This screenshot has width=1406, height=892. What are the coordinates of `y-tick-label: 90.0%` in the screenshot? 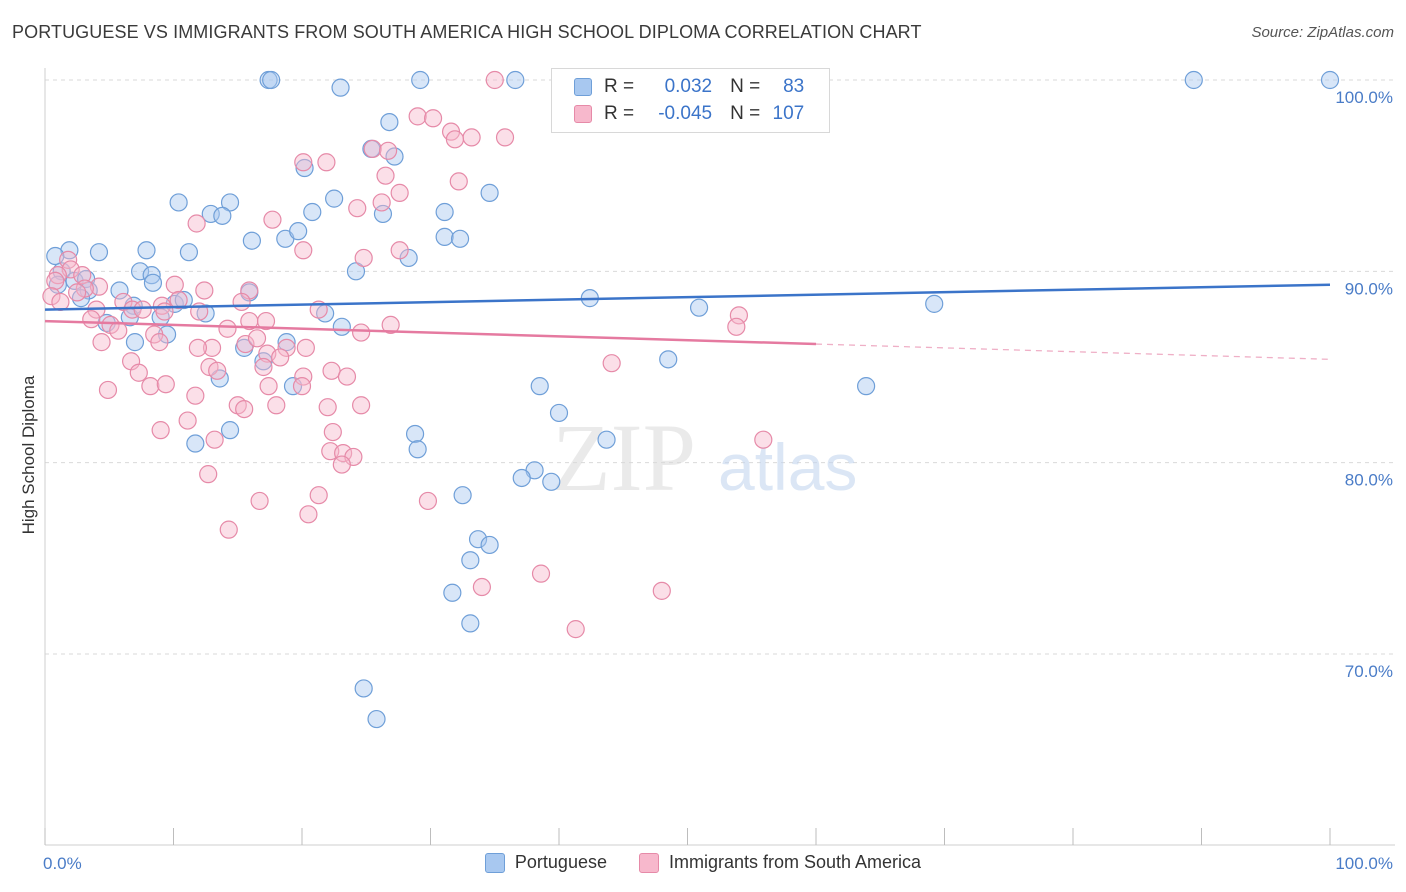 It's located at (1369, 288).